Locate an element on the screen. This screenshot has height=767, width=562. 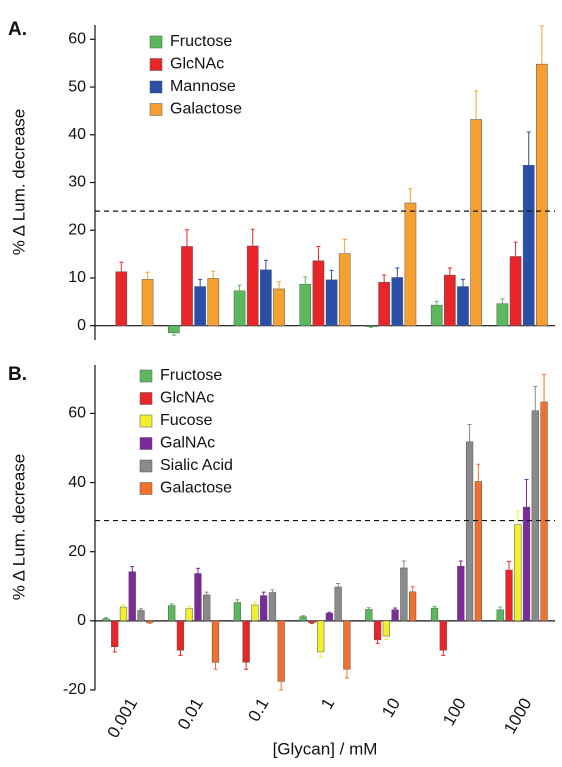
y-axis-label: % Δ Lum. decrease is located at coordinates (18, 182).